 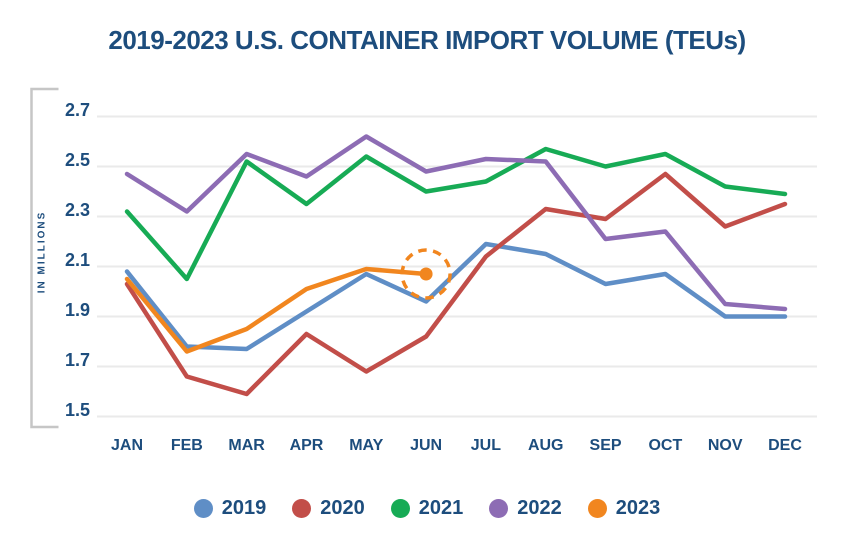 What do you see at coordinates (597, 508) in the screenshot?
I see `legend-dot-2023` at bounding box center [597, 508].